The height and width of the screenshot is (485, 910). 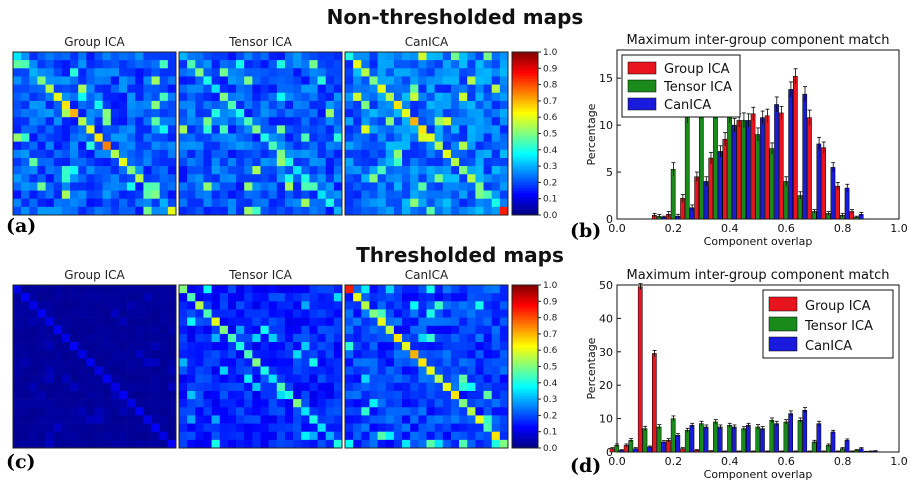 What do you see at coordinates (525, 168) in the screenshot?
I see `panel-a-colorbar-step` at bounding box center [525, 168].